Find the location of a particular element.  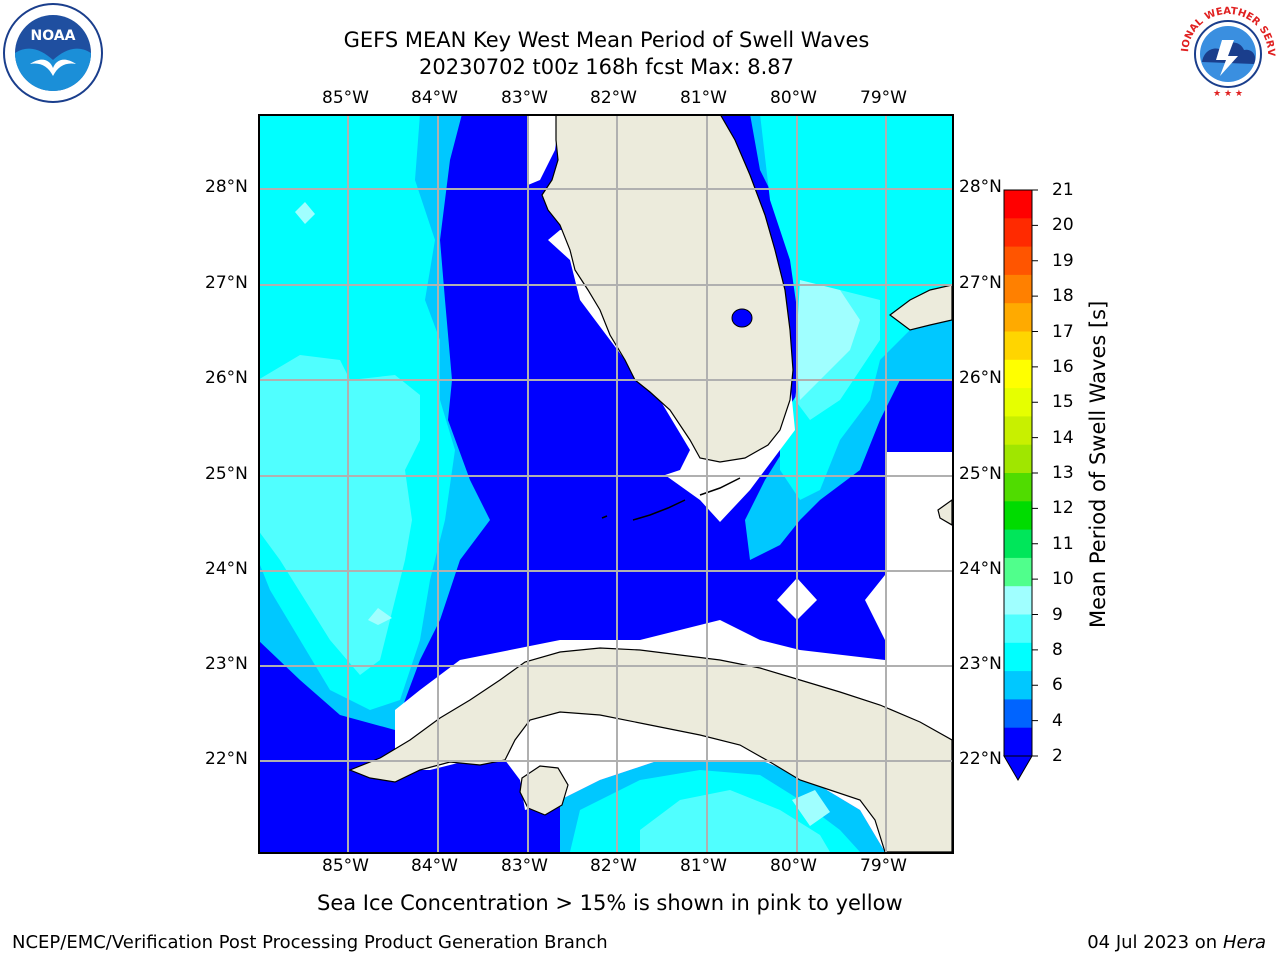

colorbar-tick-label: 15 is located at coordinates (1063, 402).